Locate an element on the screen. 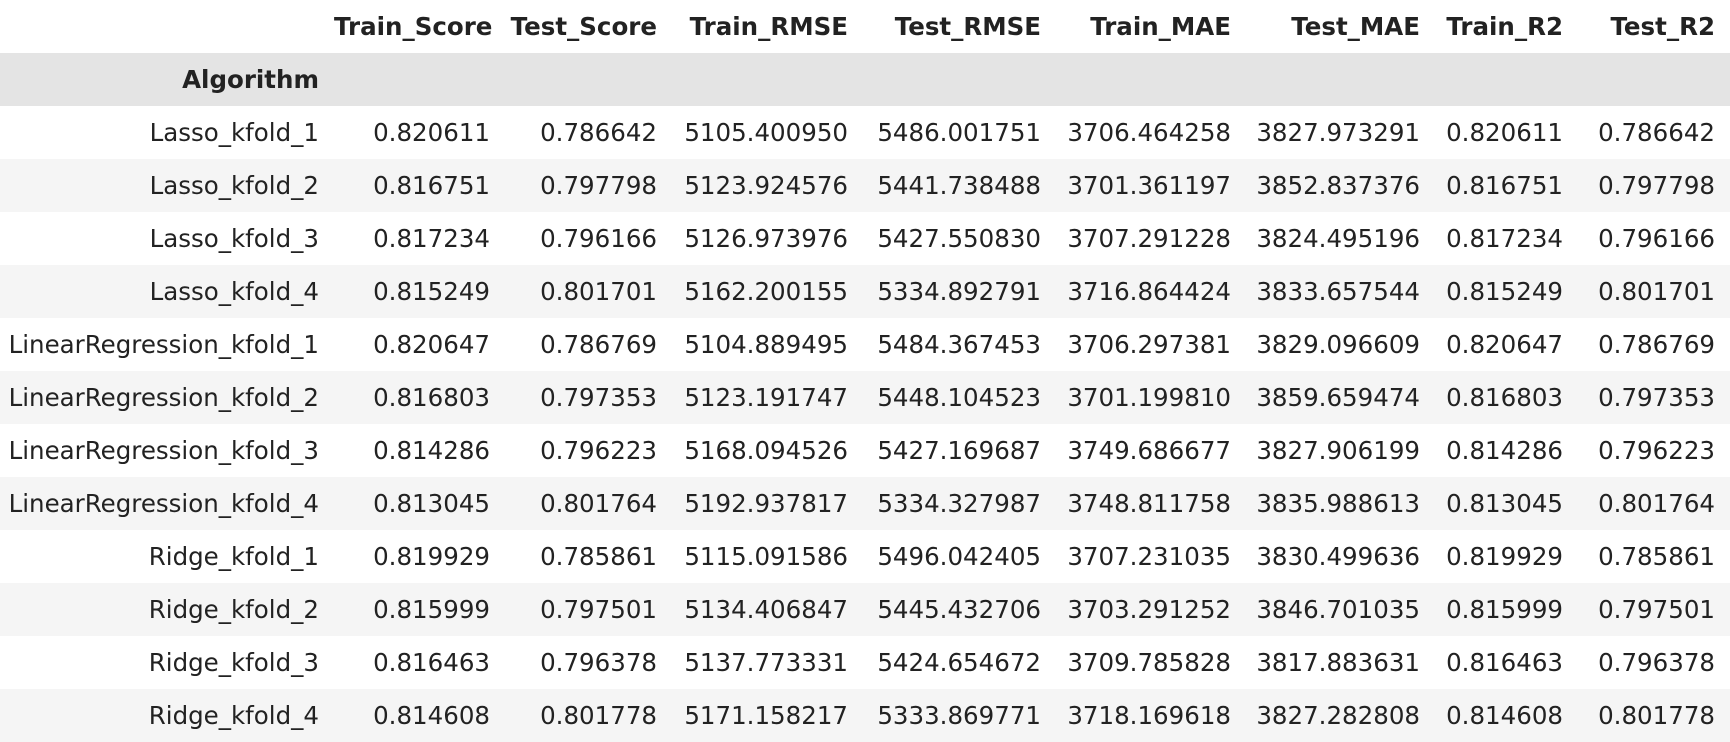  table-cell: 3706.297381 is located at coordinates (1151, 344).